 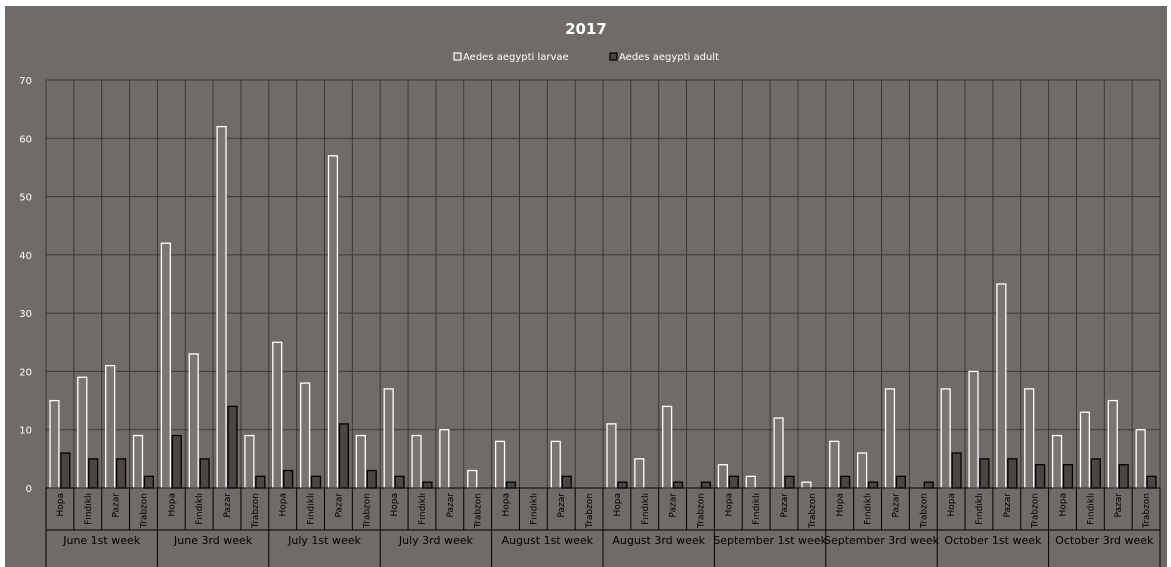 I want to click on legend: Aedes aegypti larvae Aedes aegypti adult, so click(x=586, y=57).